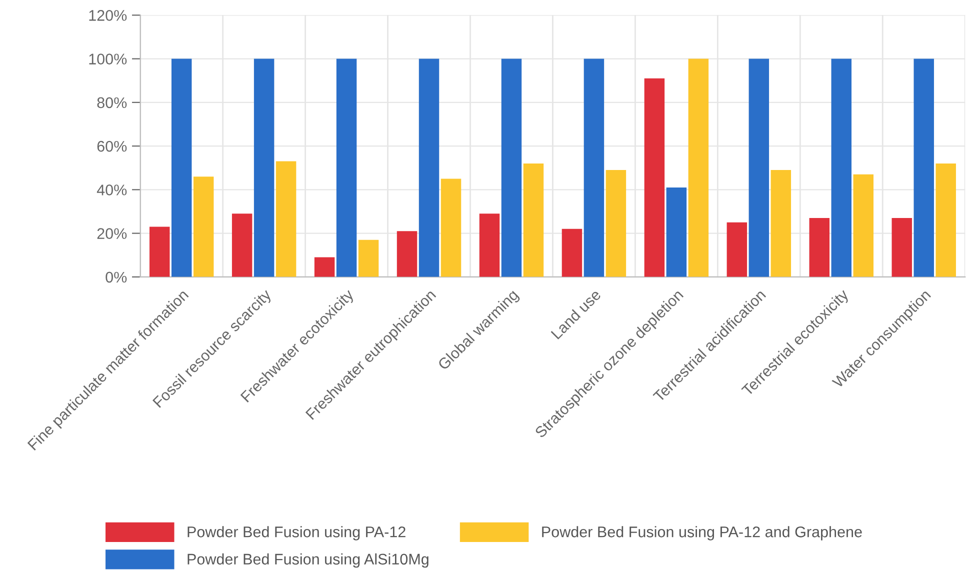 The image size is (968, 583). I want to click on y-tick-label: 0%, so click(116, 277).